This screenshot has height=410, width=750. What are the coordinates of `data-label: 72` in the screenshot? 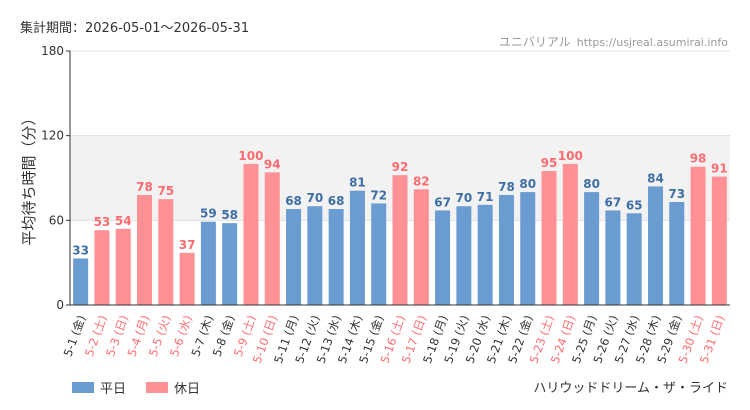 It's located at (378, 195).